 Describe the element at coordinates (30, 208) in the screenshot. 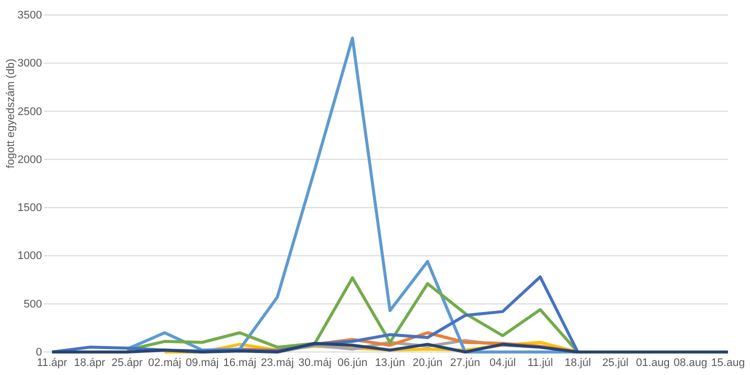

I see `y-tick-label: 1500` at that location.